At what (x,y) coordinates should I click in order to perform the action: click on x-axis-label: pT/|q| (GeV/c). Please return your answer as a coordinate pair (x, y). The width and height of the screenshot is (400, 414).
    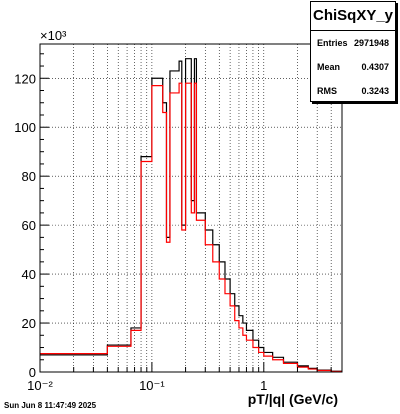
    Looking at the image, I should click on (293, 399).